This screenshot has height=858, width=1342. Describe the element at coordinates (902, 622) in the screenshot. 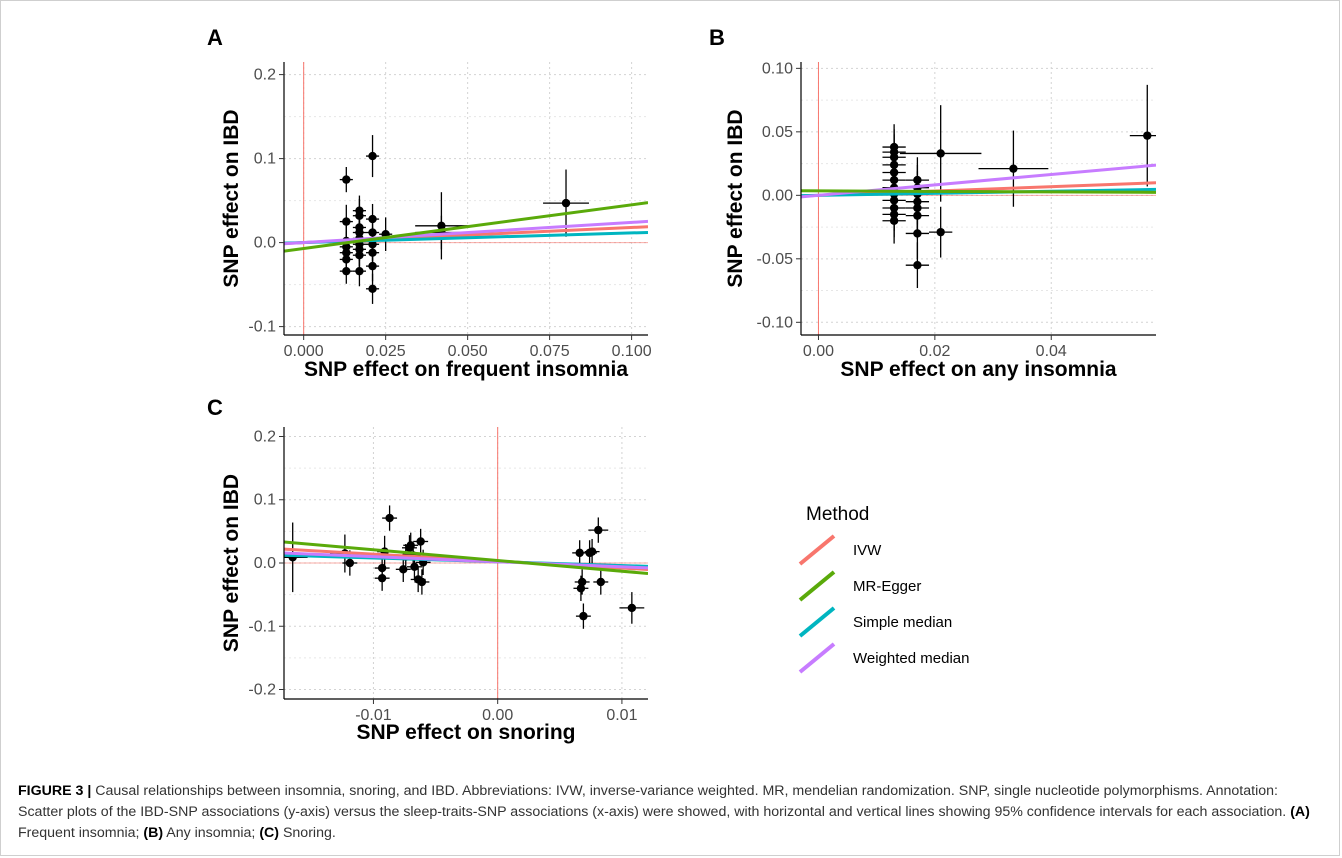

I see `legend-label-simple-median: Simple median` at that location.